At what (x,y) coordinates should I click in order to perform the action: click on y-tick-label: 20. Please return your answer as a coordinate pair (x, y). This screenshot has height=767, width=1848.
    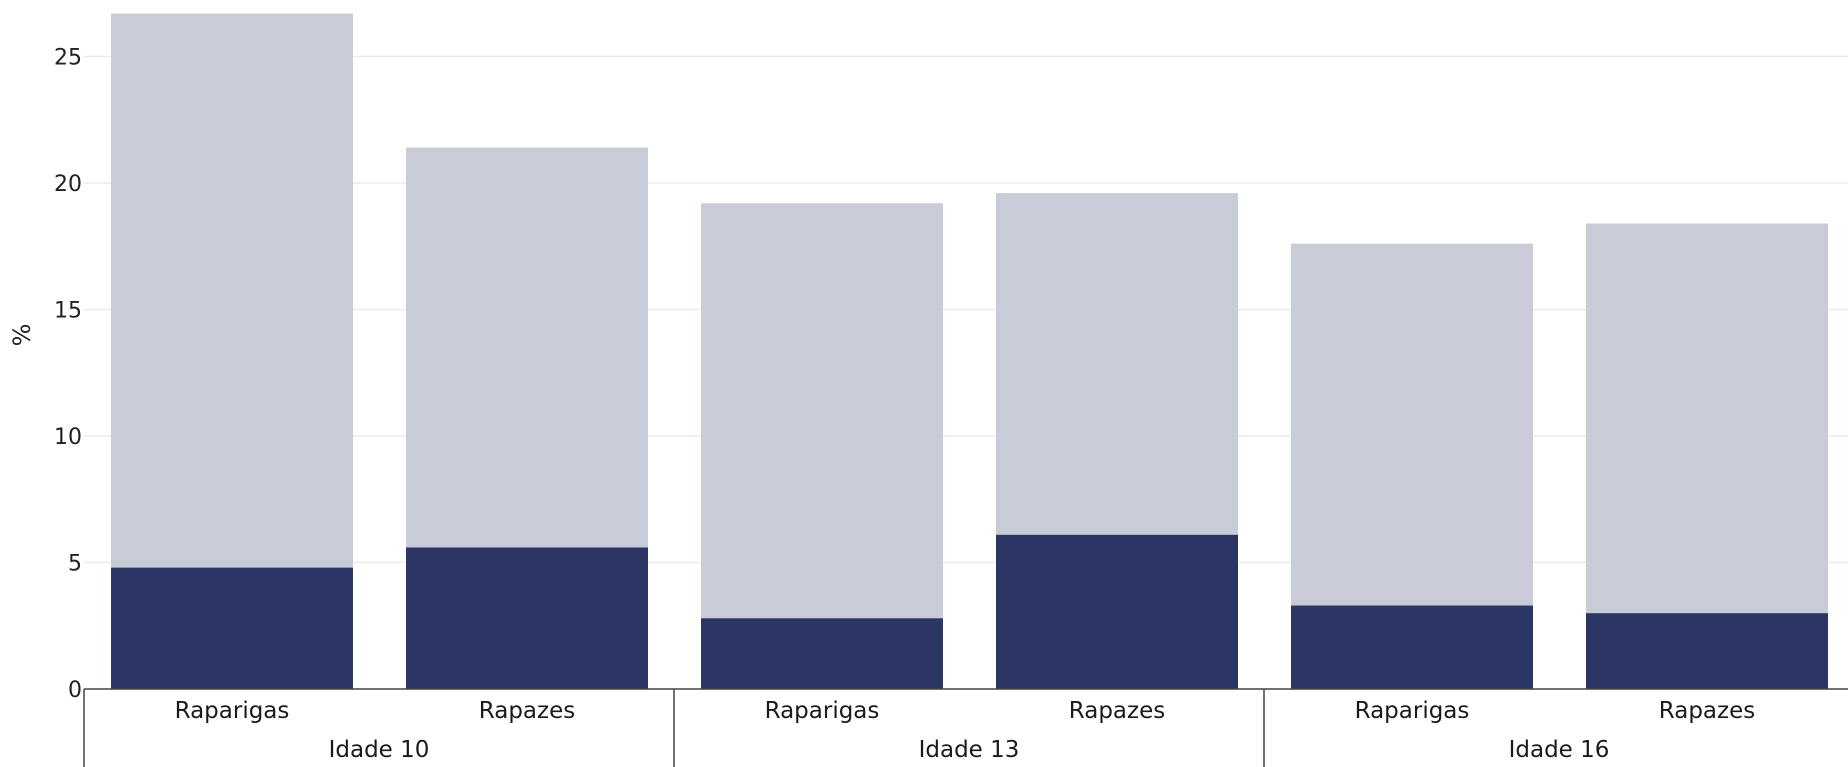
    Looking at the image, I should click on (68, 184).